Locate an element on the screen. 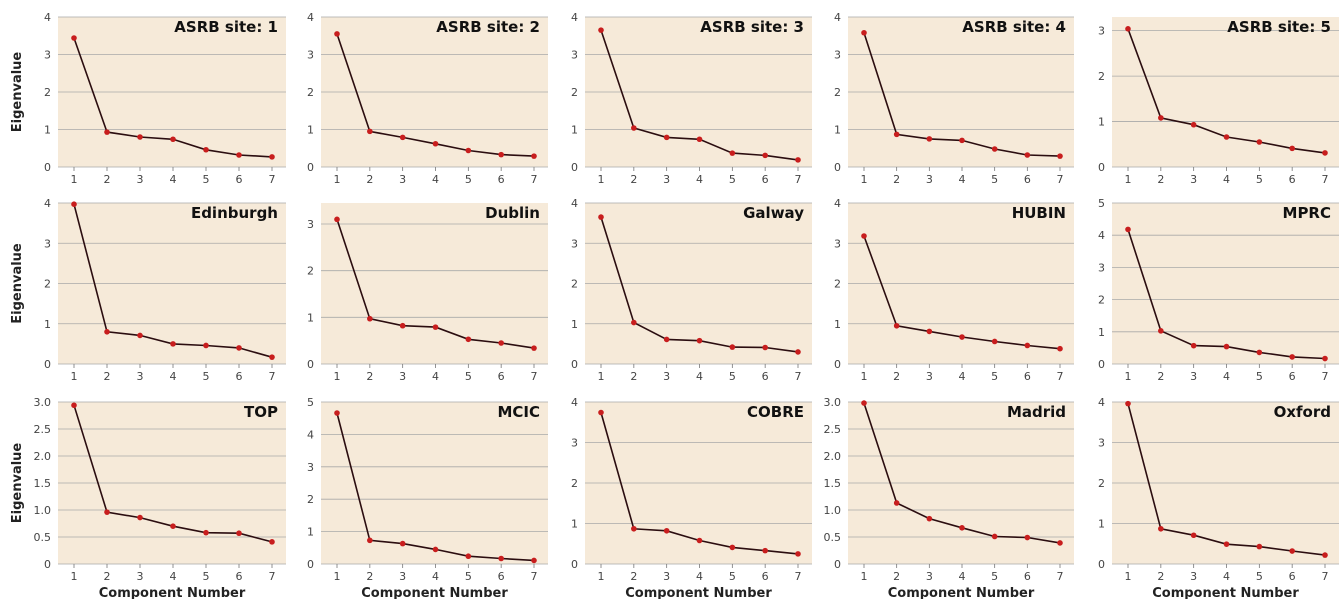 The image size is (1344, 599). y-tick-label: 1.5 is located at coordinates (833, 483).